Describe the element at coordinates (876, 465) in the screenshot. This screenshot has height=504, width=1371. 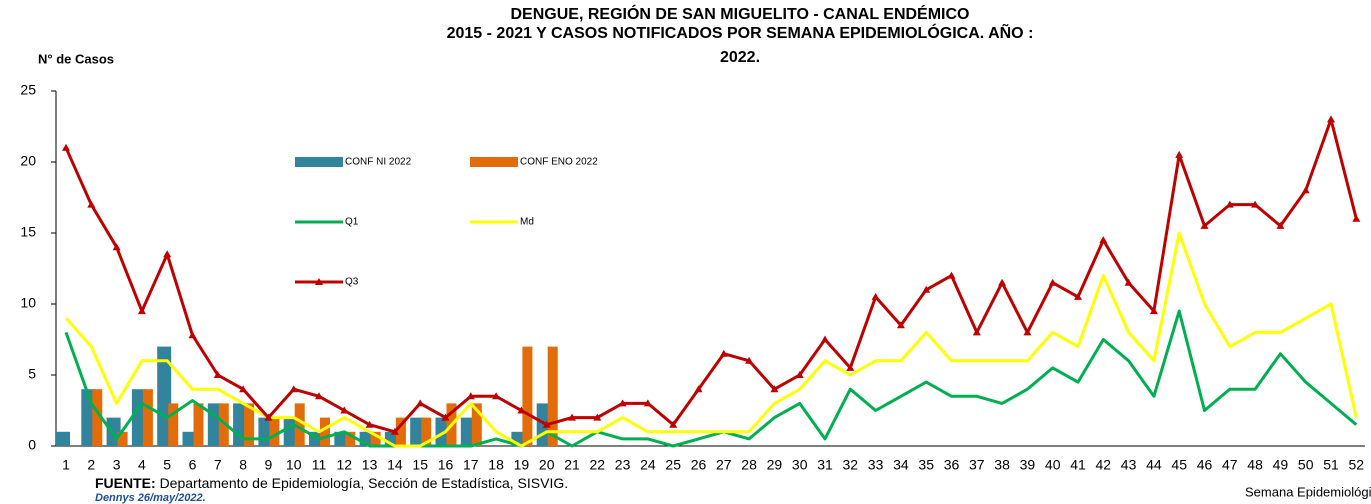
I see `x-tick-label: 33` at that location.